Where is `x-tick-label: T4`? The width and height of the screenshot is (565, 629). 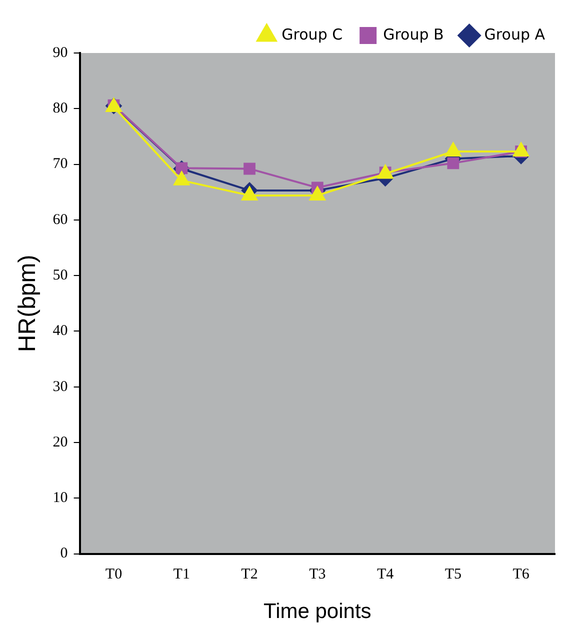 x-tick-label: T4 is located at coordinates (385, 574).